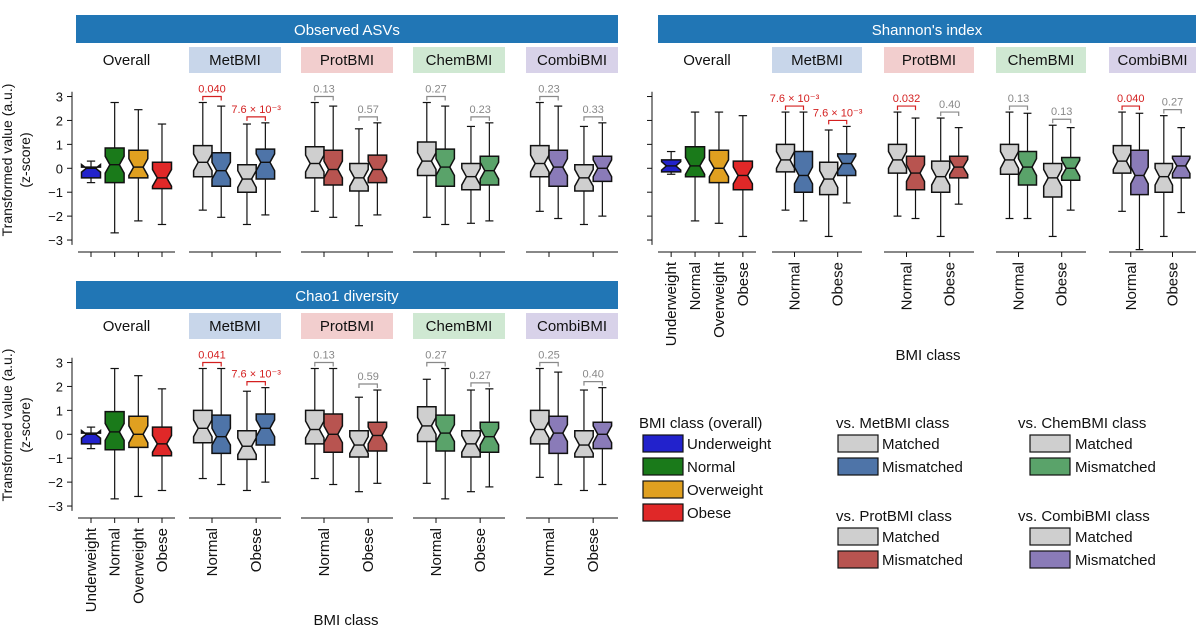  I want to click on legend-protbmi-matched-swatch, so click(858, 536).